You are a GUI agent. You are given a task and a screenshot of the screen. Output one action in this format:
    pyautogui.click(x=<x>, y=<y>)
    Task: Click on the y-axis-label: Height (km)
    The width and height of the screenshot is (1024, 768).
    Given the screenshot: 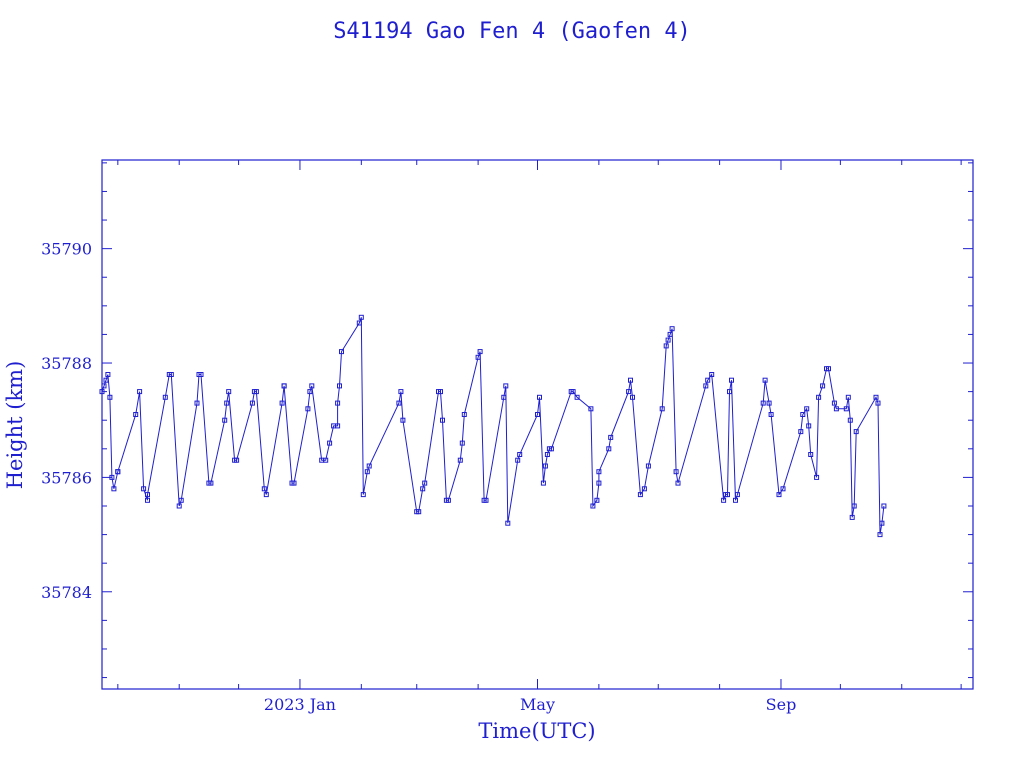 What is the action you would take?
    pyautogui.click(x=15, y=425)
    